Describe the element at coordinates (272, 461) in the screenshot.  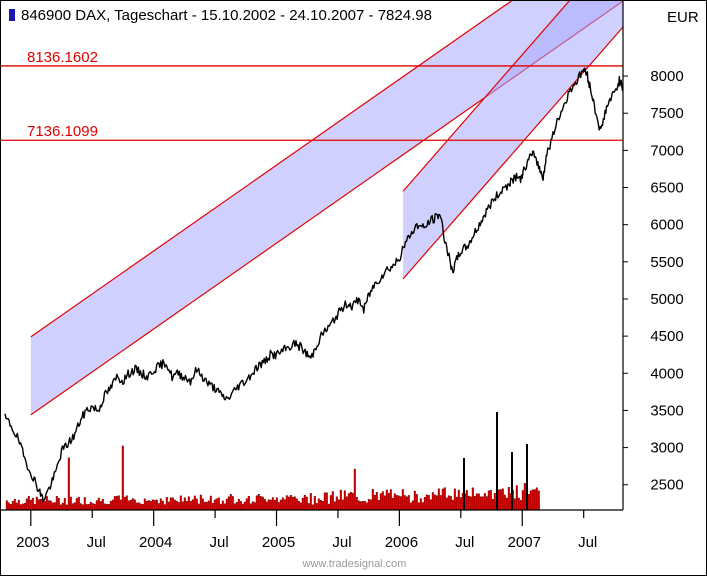
I see `volume-bars` at that location.